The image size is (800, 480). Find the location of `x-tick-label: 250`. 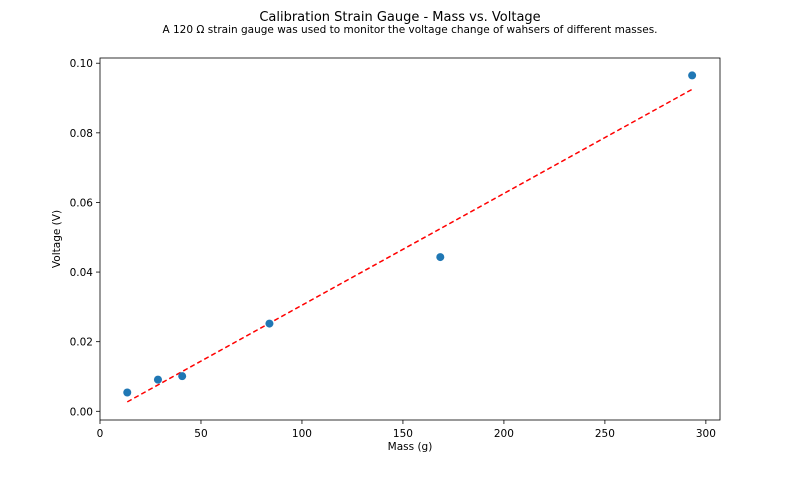

x-tick-label: 250 is located at coordinates (605, 434).